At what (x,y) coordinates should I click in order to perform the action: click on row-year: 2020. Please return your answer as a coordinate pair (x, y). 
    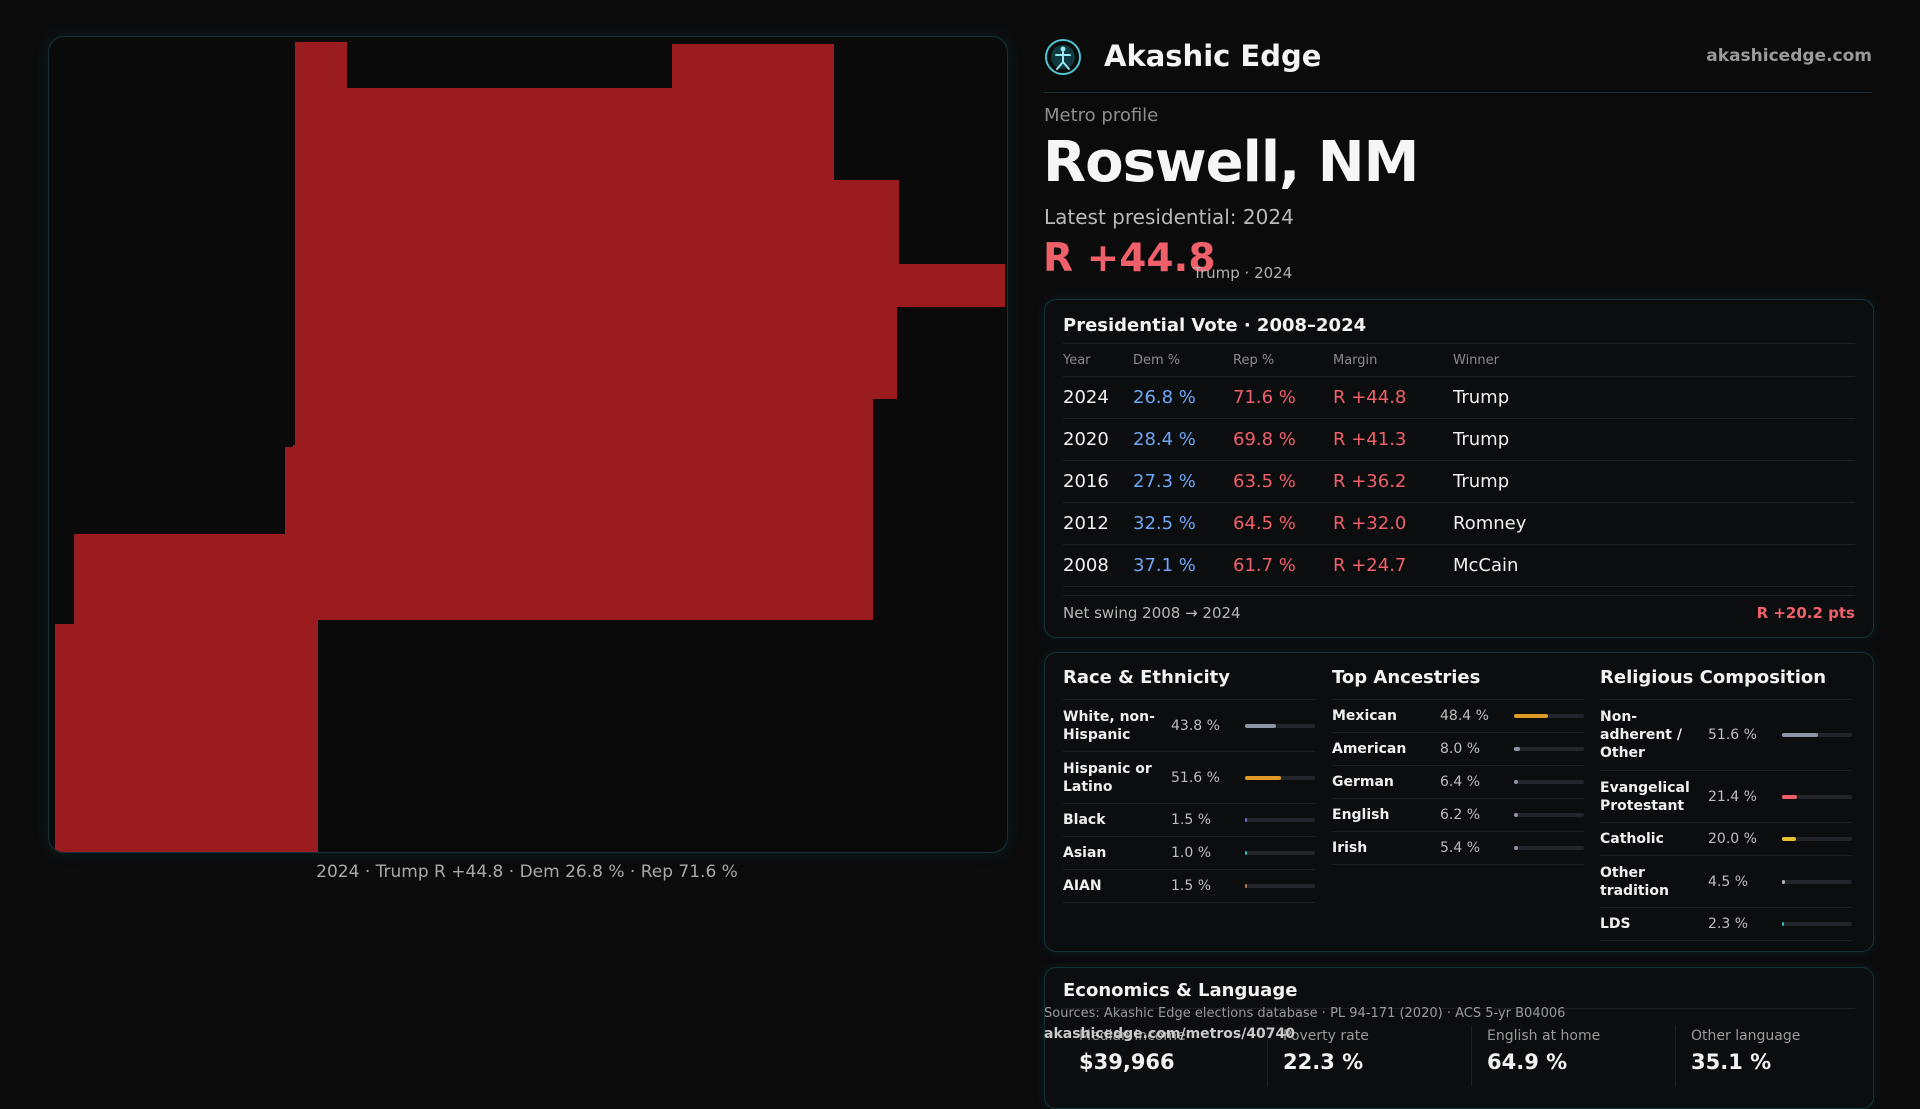
    Looking at the image, I should click on (1098, 439).